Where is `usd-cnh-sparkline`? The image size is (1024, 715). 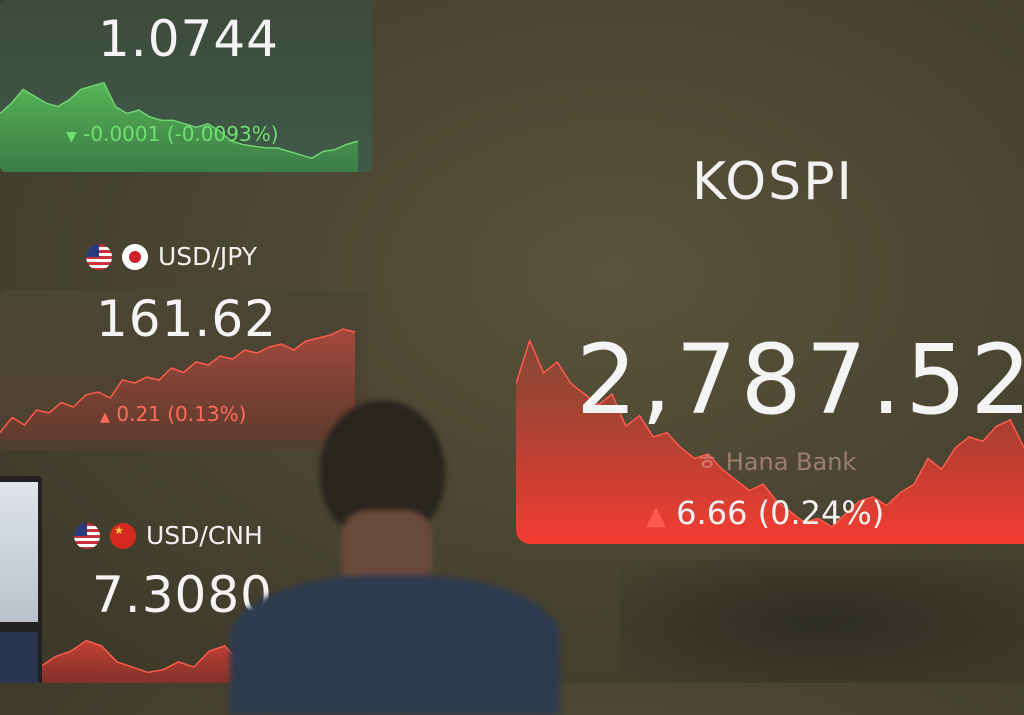 usd-cnh-sparkline is located at coordinates (140, 661).